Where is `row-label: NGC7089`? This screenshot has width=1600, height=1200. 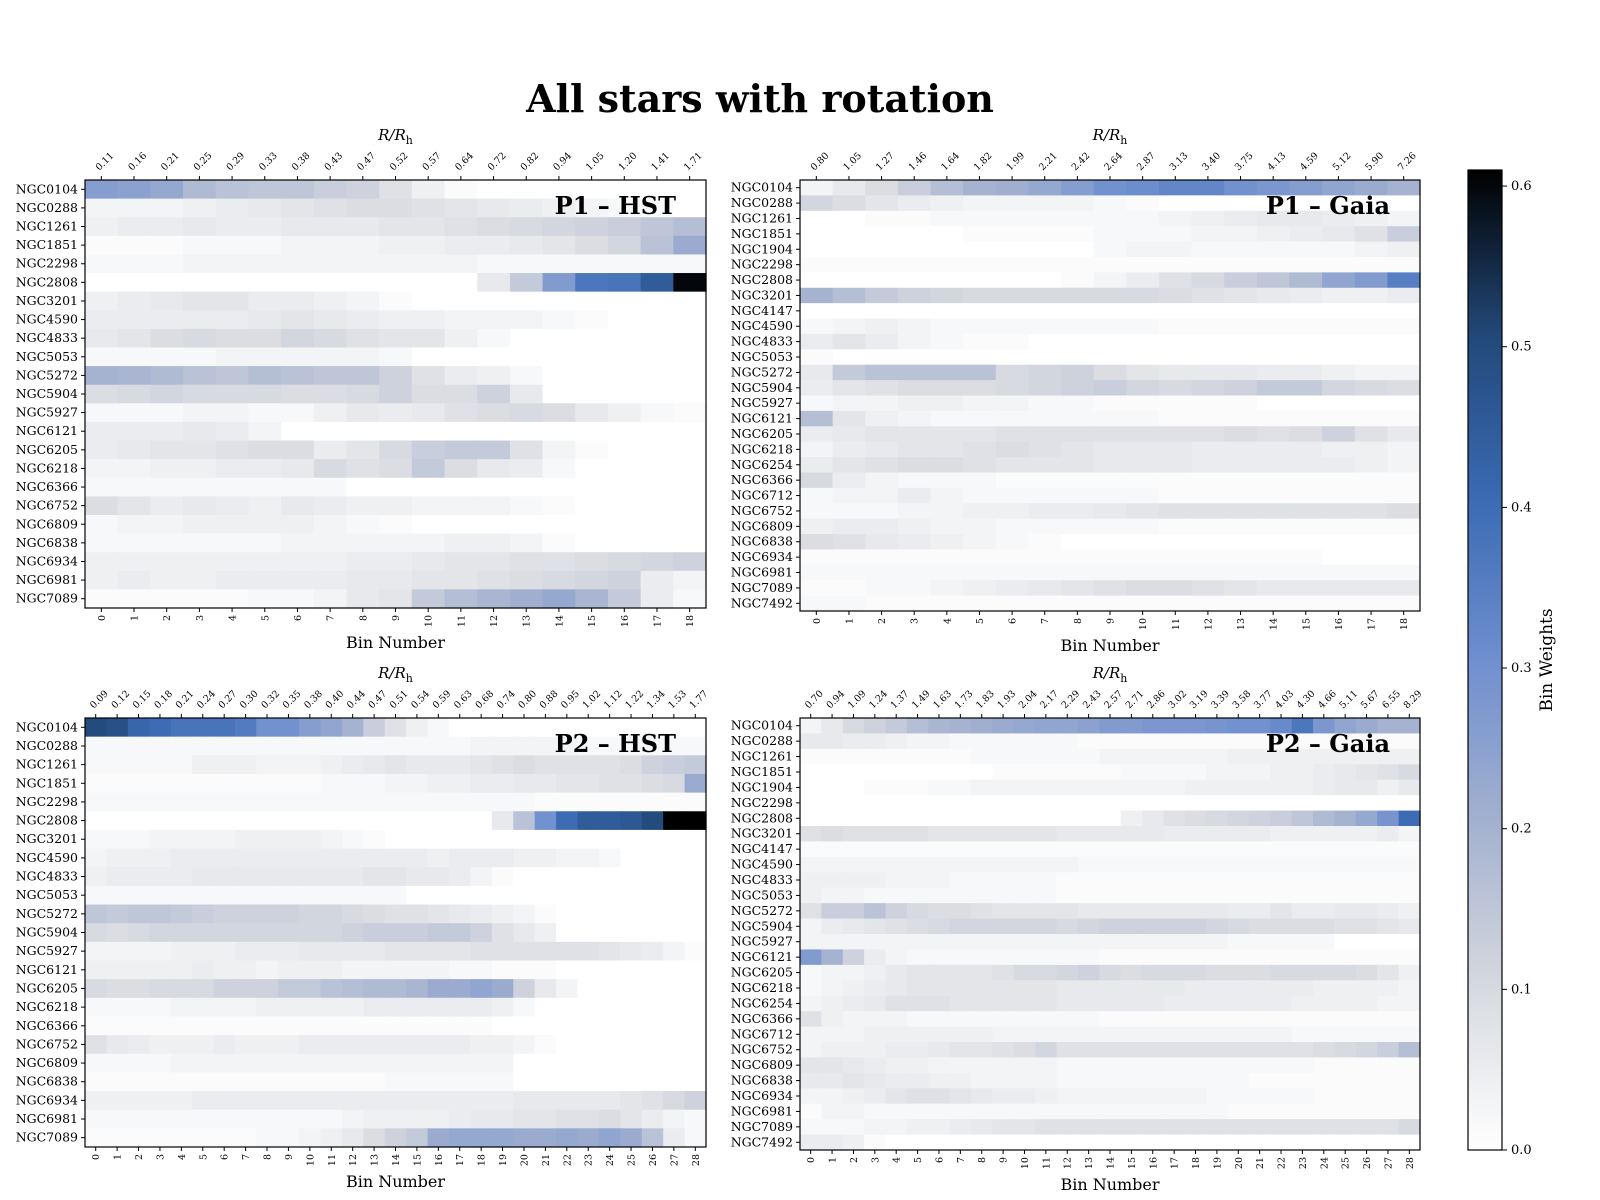
row-label: NGC7089 is located at coordinates (762, 587).